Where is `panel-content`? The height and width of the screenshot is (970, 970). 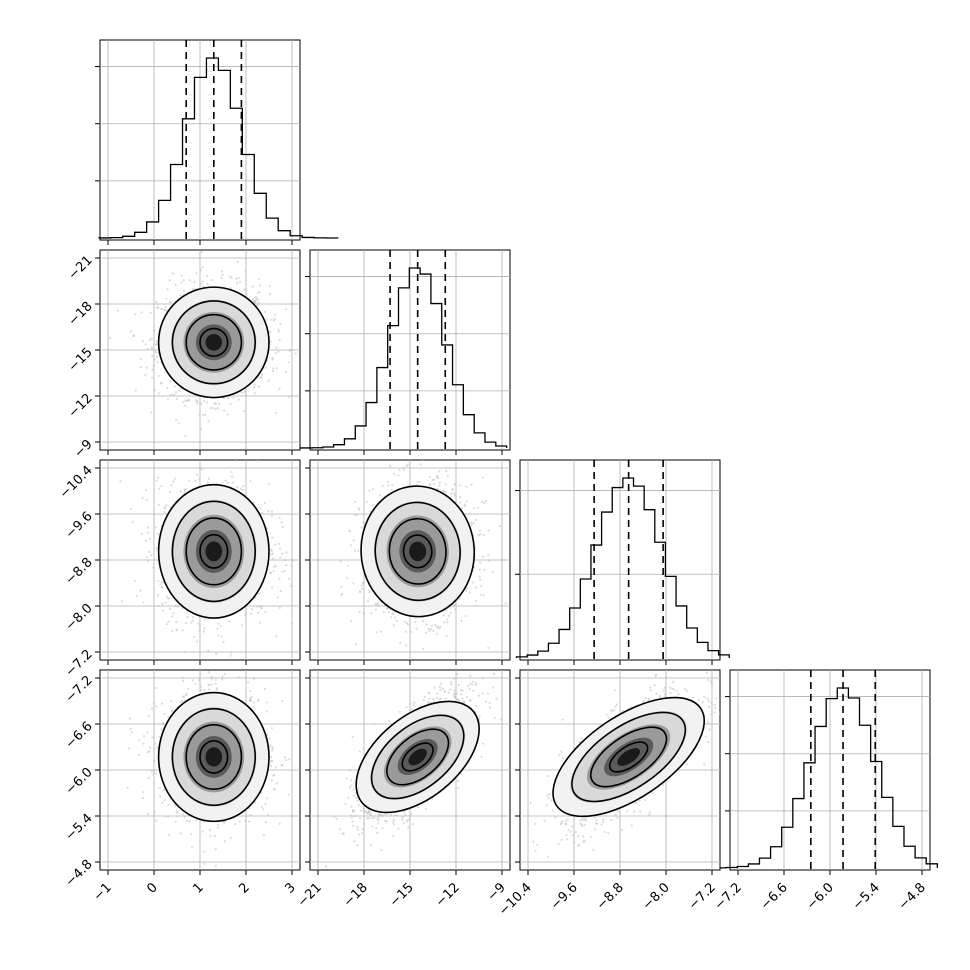
panel-content is located at coordinates (423, 555).